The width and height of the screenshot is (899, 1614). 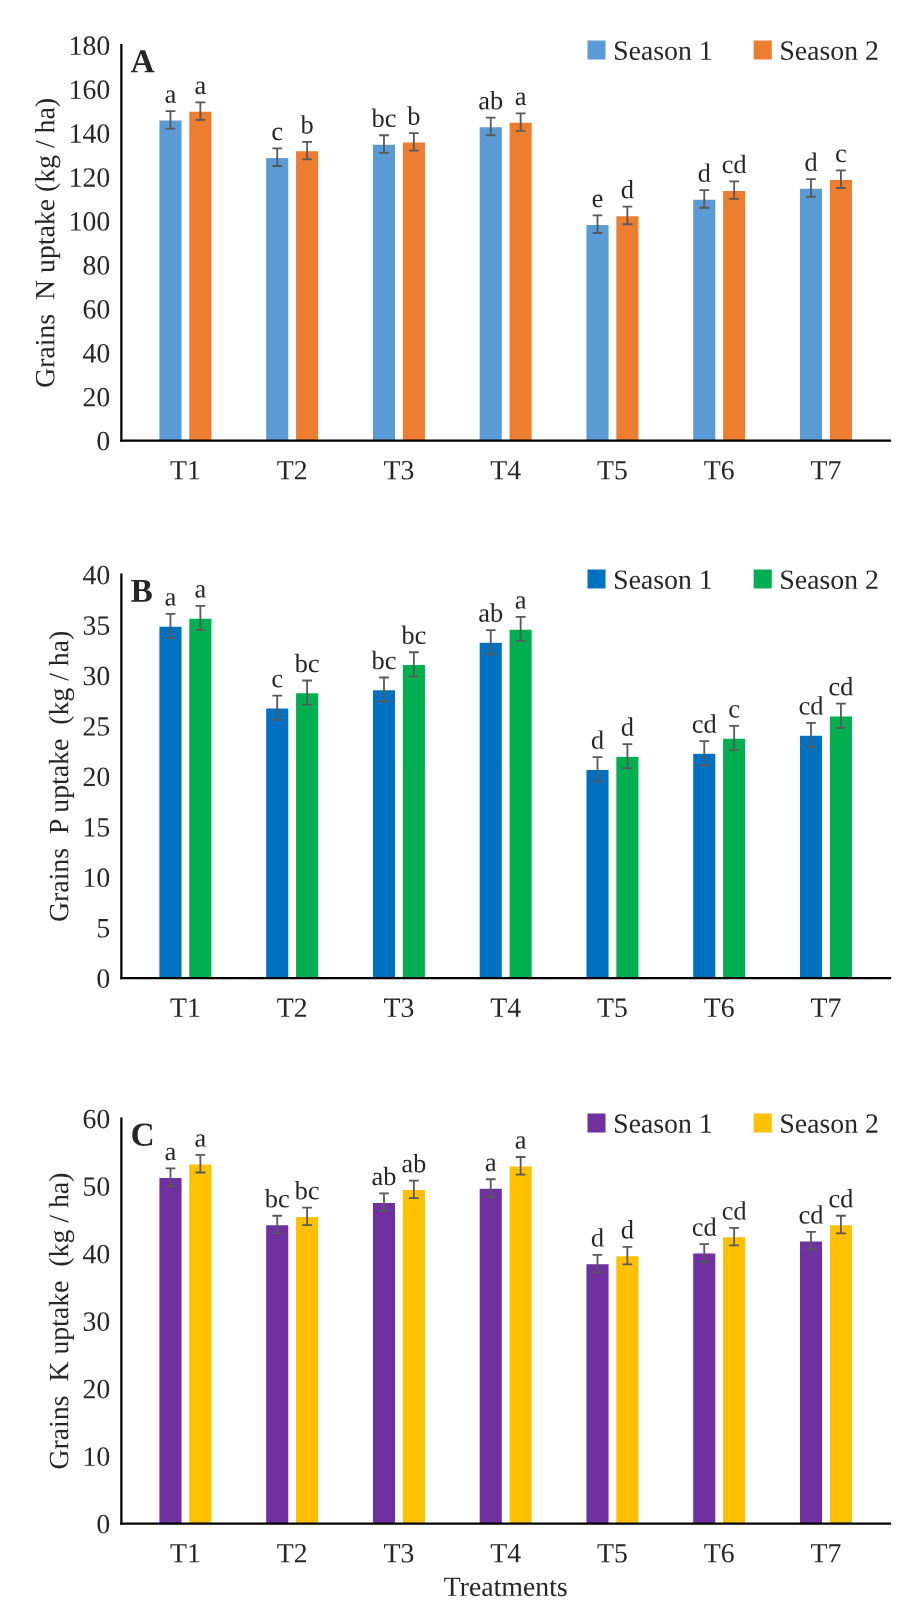 What do you see at coordinates (97, 827) in the screenshot?
I see `y-tick-label: 15` at bounding box center [97, 827].